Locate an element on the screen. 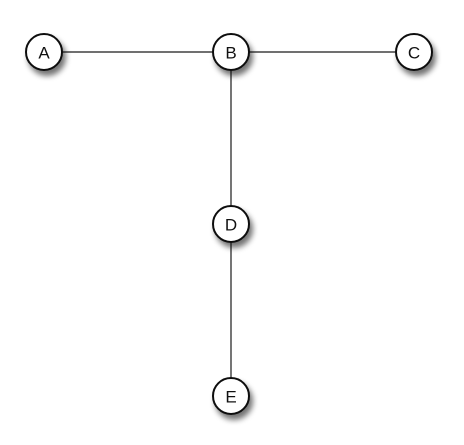  node-e-label: E is located at coordinates (230, 397).